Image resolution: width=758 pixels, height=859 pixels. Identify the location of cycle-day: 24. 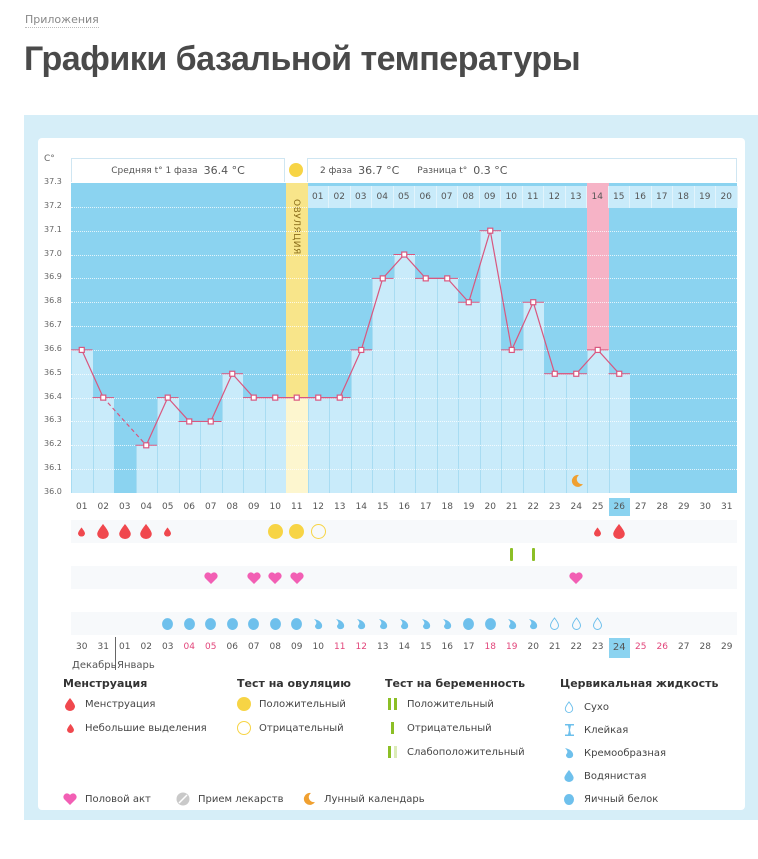
(576, 507).